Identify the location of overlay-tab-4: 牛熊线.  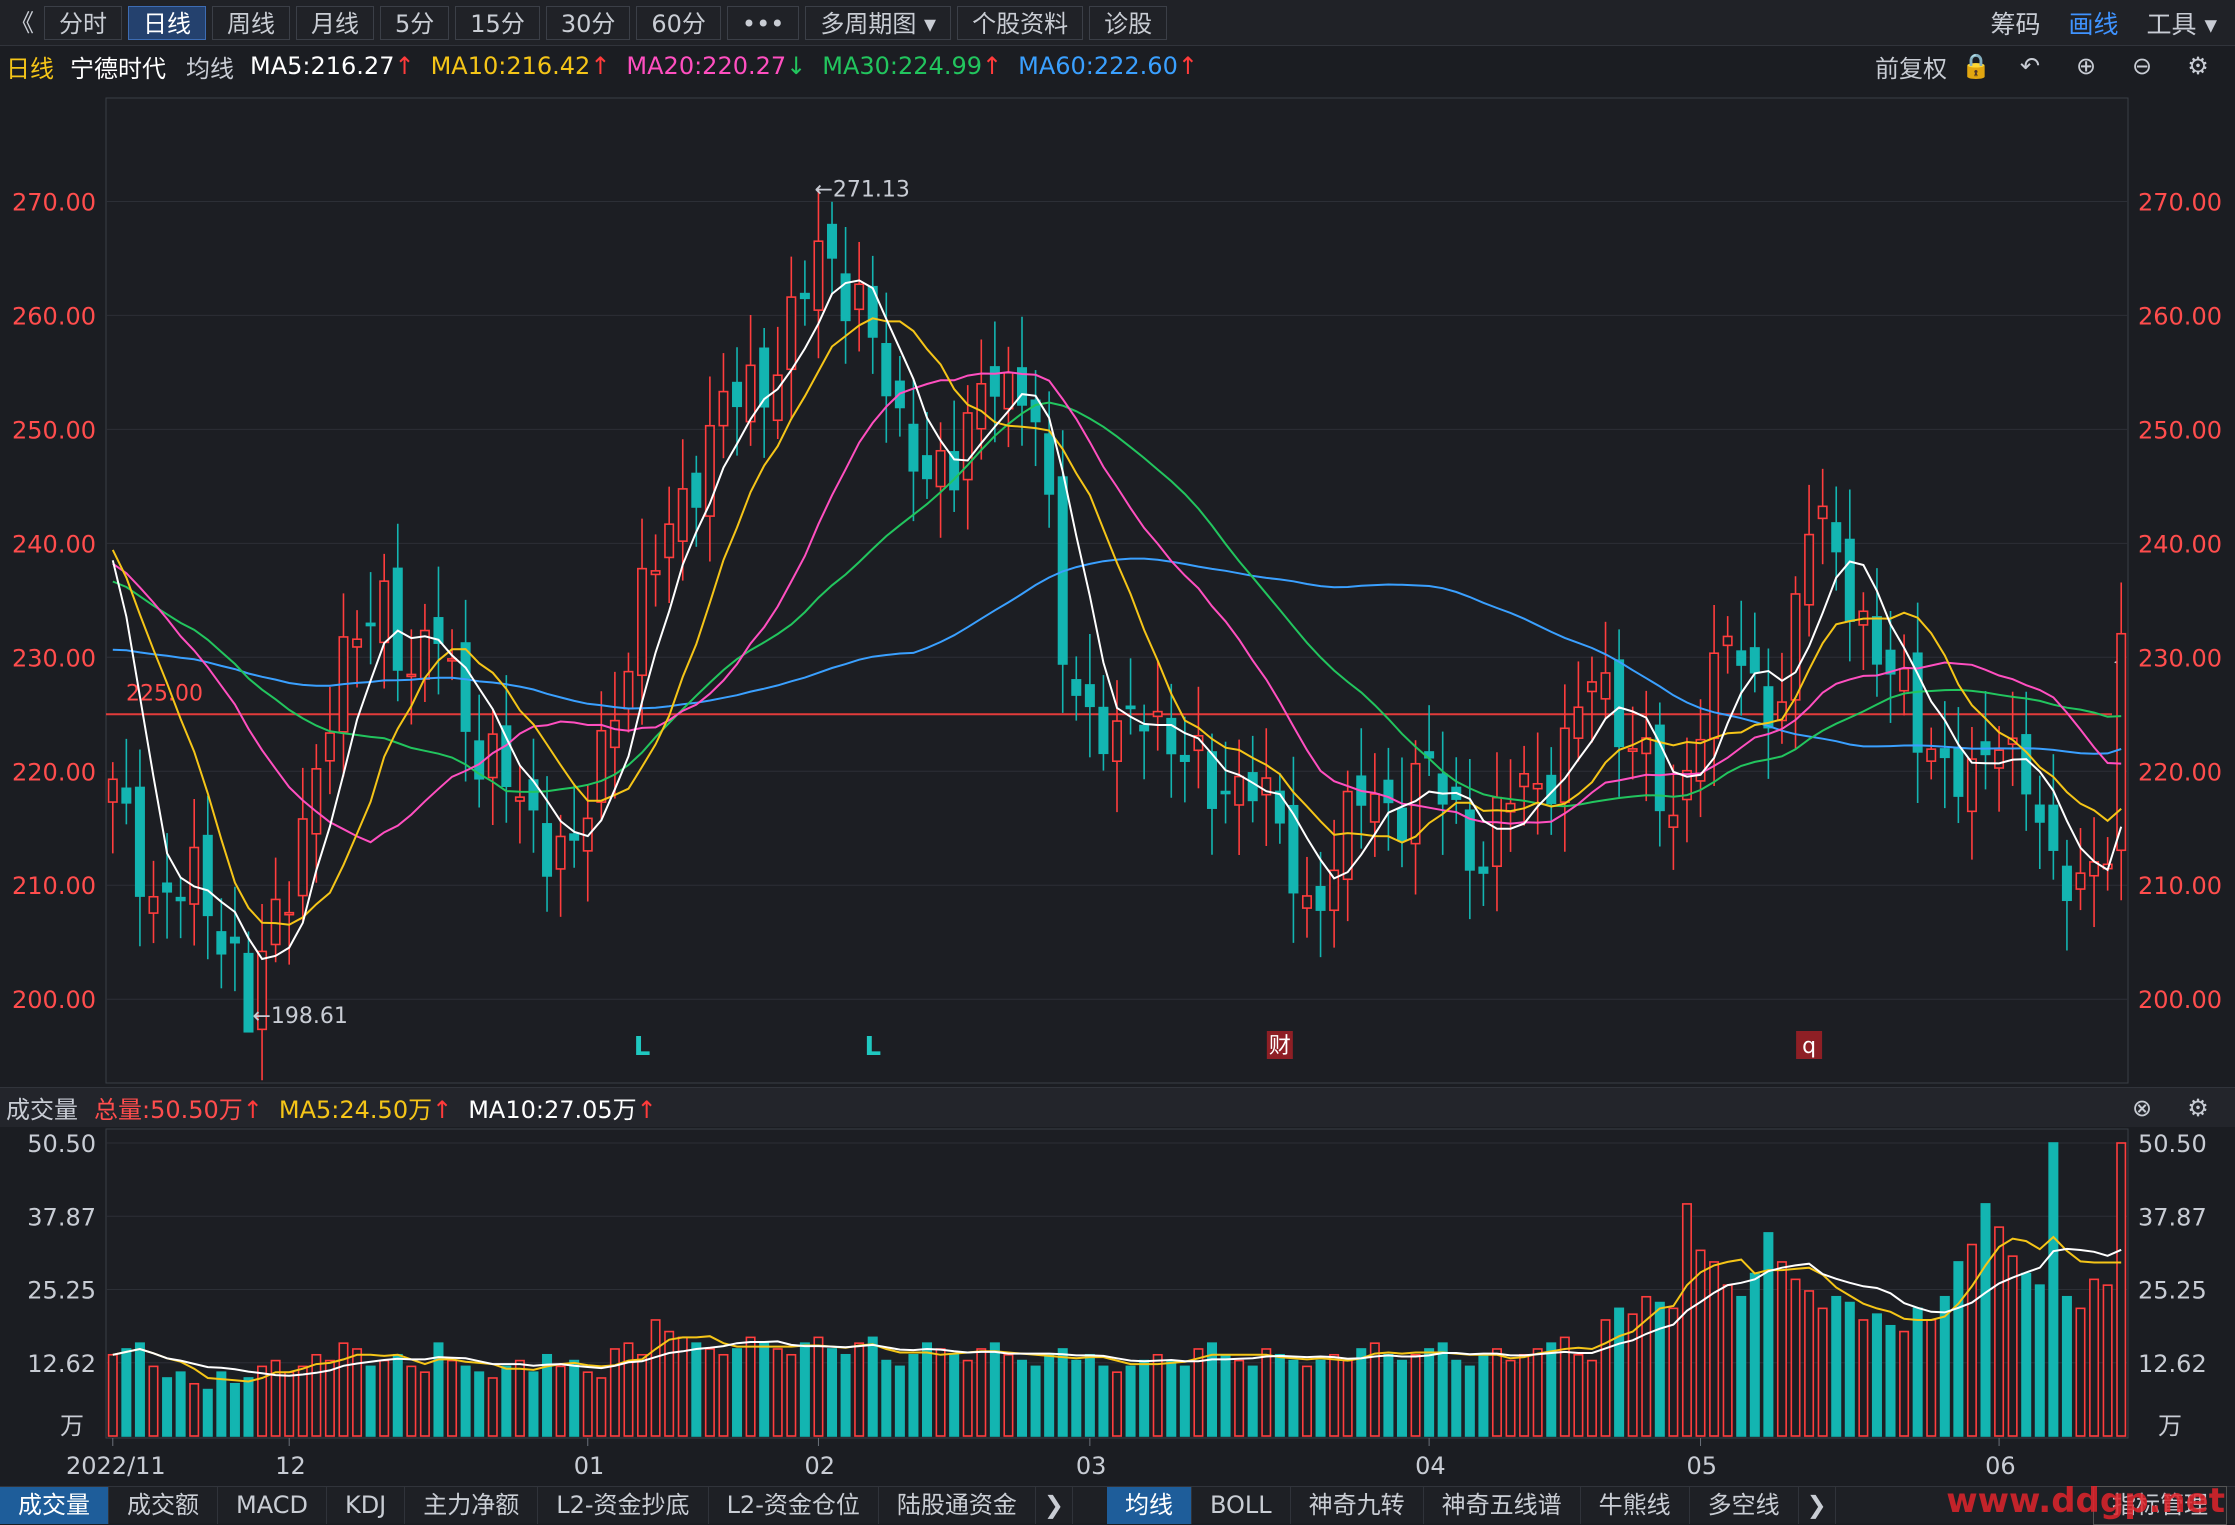
(1635, 1505).